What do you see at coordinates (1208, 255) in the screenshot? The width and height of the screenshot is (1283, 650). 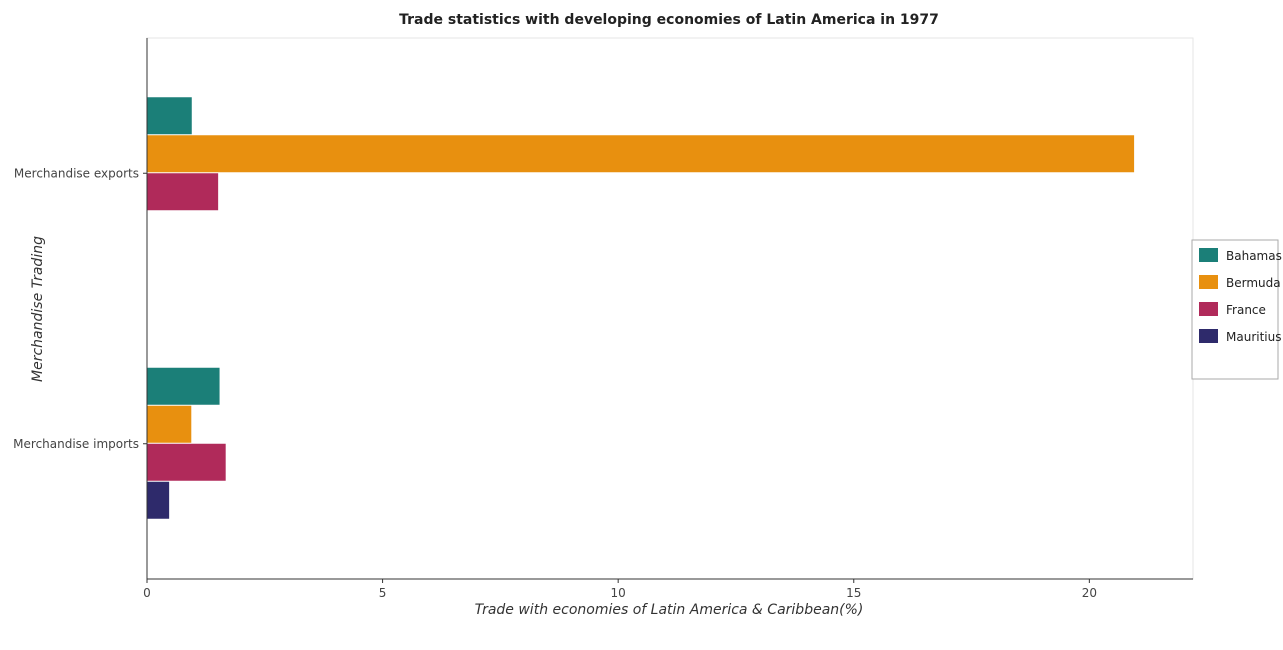 I see `legend-swatch-bahamas` at bounding box center [1208, 255].